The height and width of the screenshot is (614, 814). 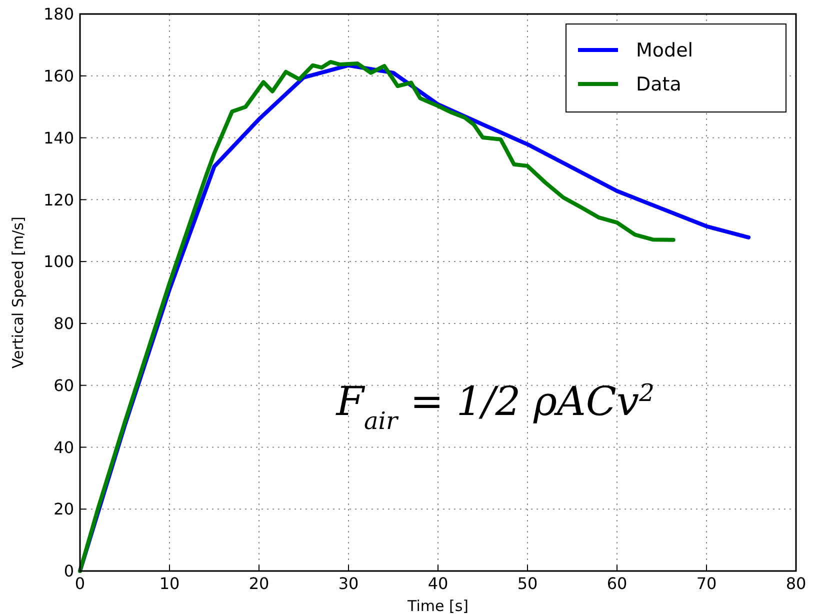 I want to click on x-tick-label: 50, so click(x=527, y=583).